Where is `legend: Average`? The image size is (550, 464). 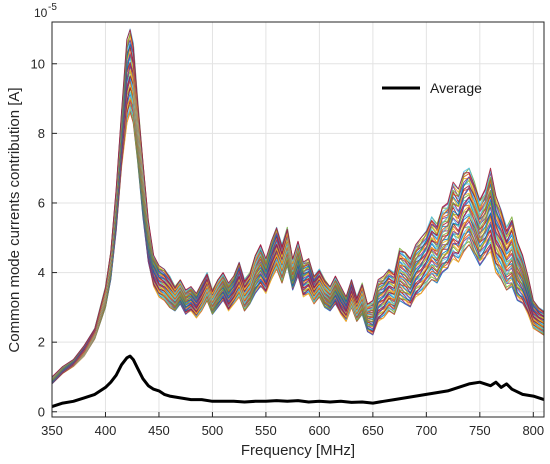
legend: Average is located at coordinates (432, 88).